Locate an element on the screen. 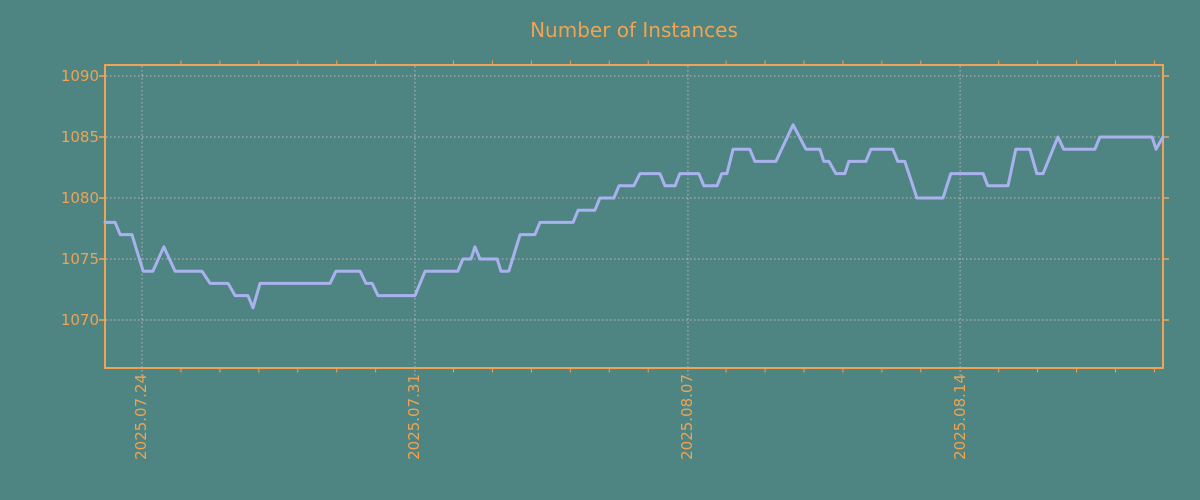  y-axis-tick-label: 1080 is located at coordinates (79, 198).